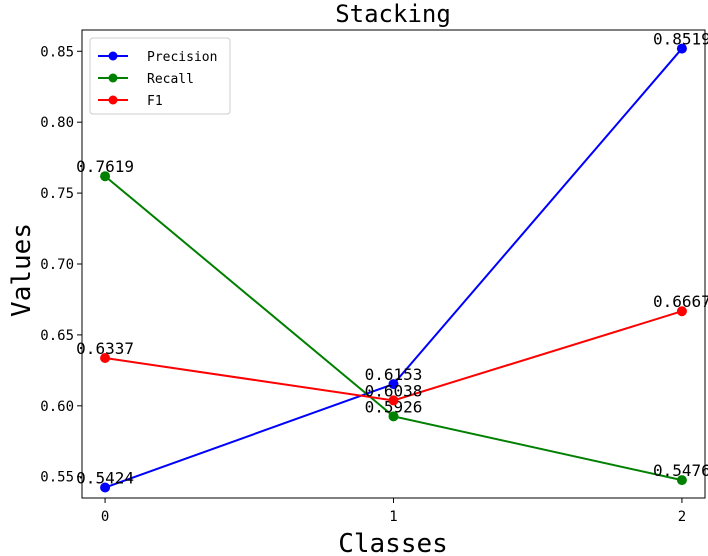 This screenshot has width=708, height=556. Describe the element at coordinates (682, 517) in the screenshot. I see `x-tick-label: 2` at that location.